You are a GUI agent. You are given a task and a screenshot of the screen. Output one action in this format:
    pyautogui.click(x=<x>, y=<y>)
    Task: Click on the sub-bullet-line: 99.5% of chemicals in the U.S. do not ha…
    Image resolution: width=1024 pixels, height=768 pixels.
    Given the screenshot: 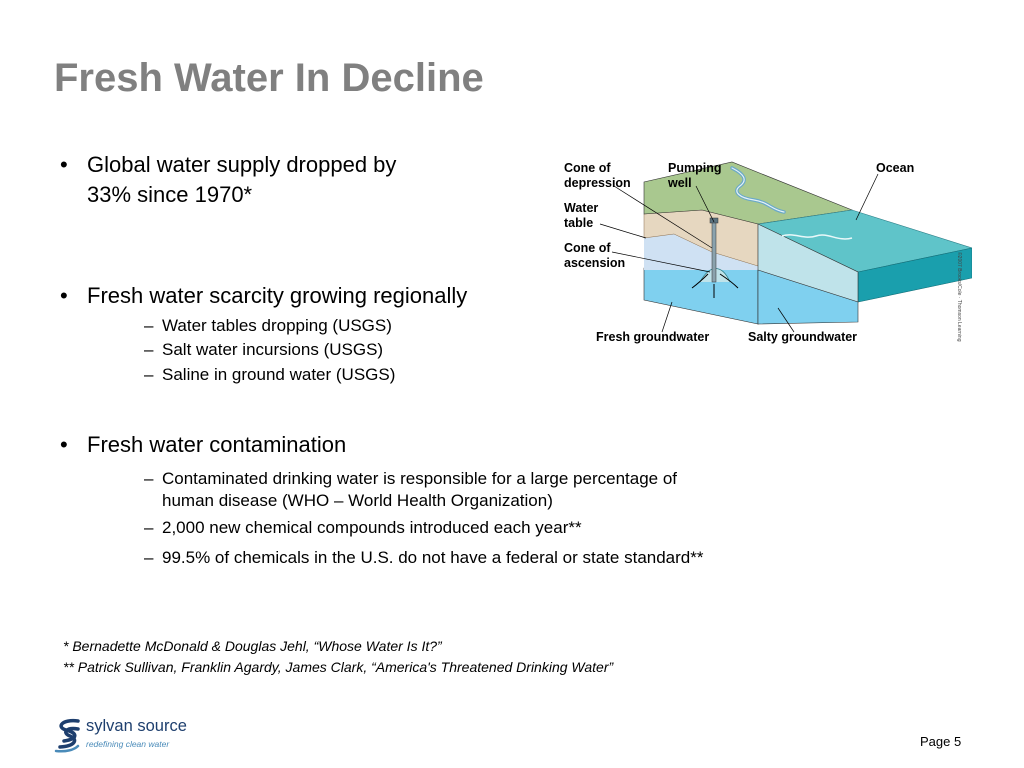 What is the action you would take?
    pyautogui.click(x=433, y=557)
    